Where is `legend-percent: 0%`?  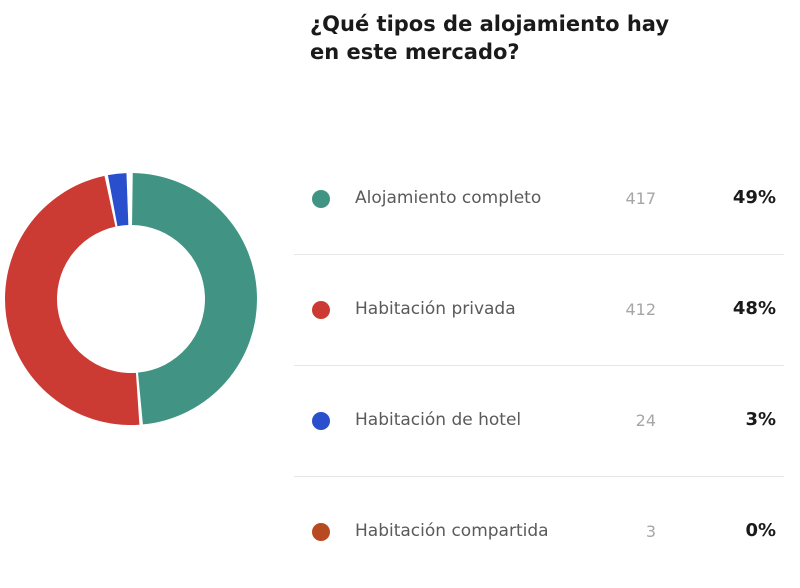 legend-percent: 0% is located at coordinates (760, 530).